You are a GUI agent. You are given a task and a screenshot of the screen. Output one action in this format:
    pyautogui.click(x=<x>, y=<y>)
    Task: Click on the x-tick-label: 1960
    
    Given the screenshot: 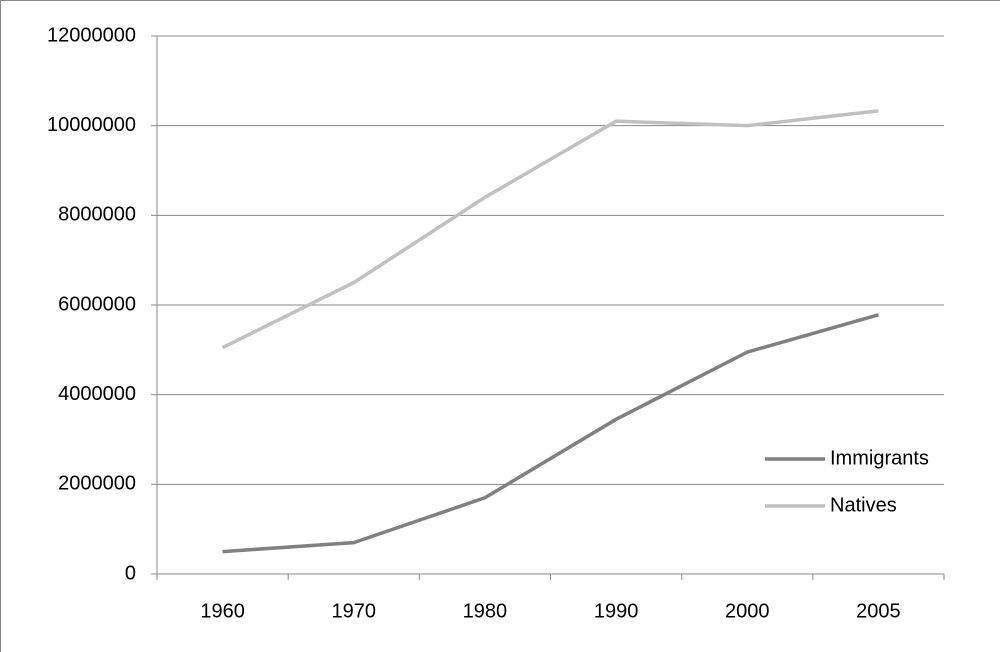 What is the action you would take?
    pyautogui.click(x=222, y=611)
    